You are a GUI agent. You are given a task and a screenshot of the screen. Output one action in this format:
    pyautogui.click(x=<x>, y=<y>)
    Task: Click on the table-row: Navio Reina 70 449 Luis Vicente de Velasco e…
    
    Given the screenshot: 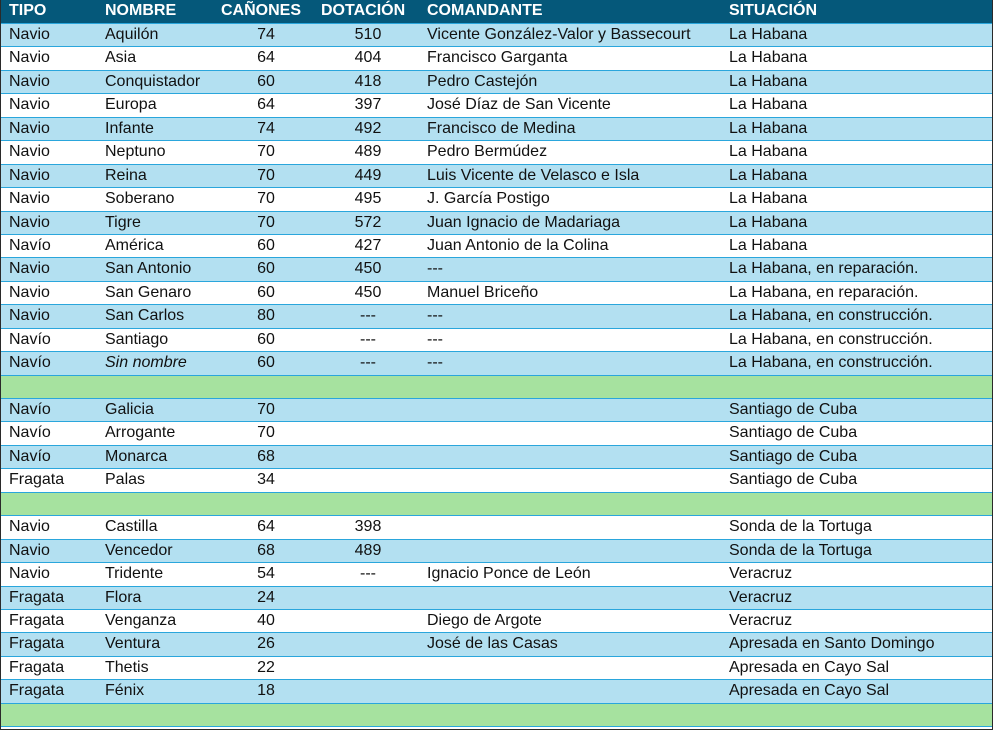 What is the action you would take?
    pyautogui.click(x=496, y=176)
    